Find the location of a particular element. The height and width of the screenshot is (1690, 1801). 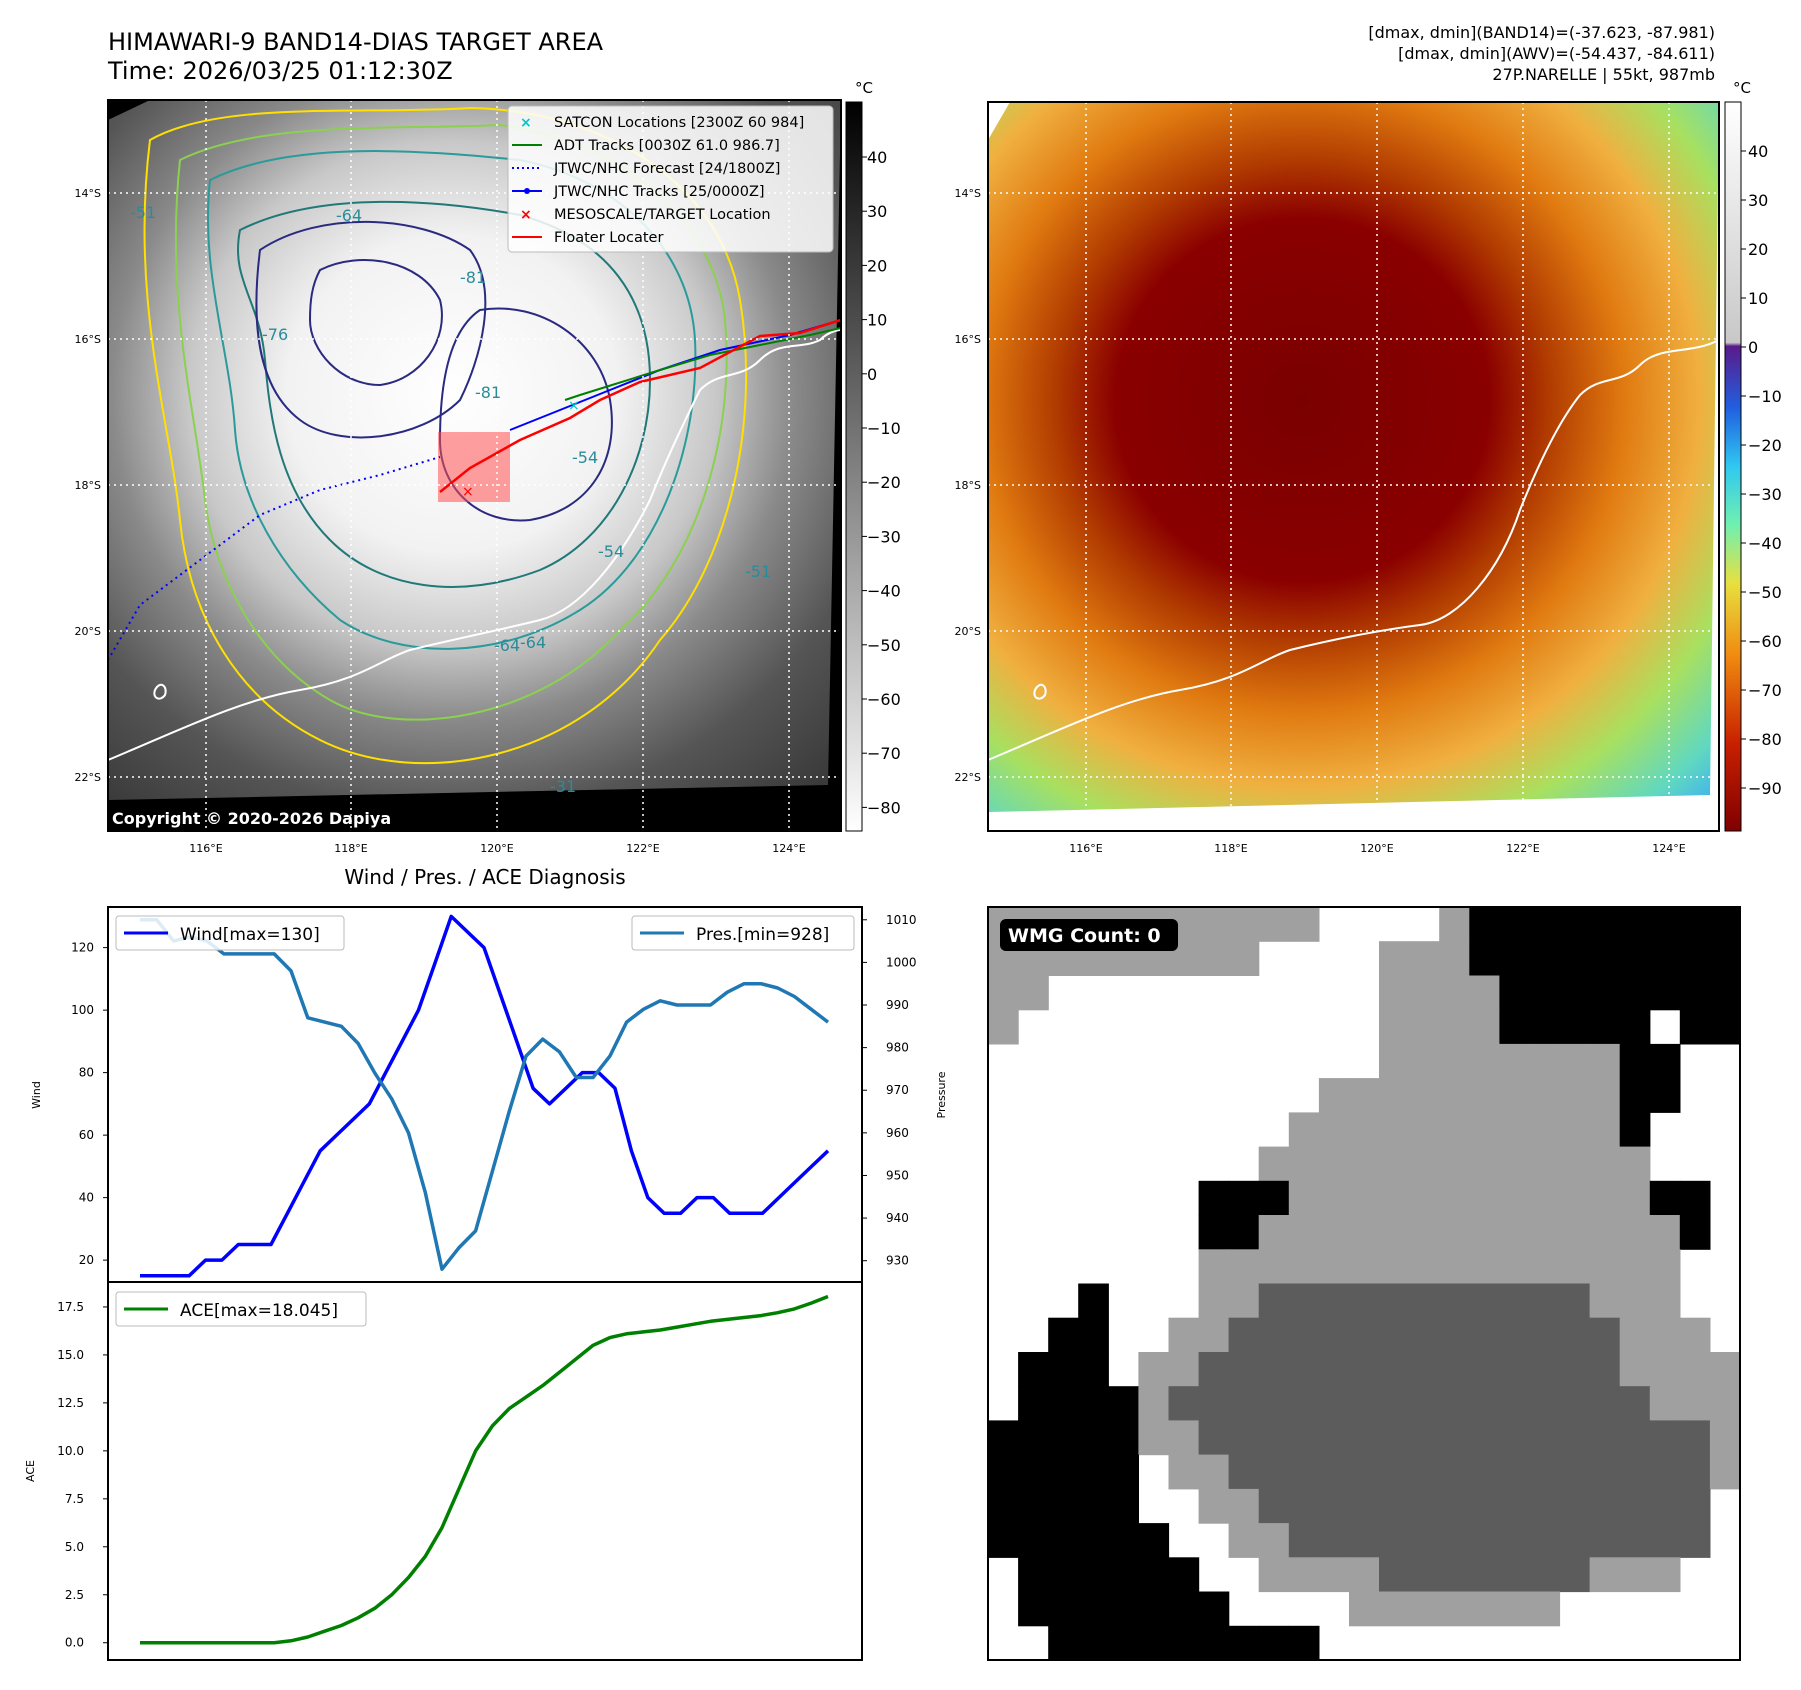

lon-labels-left: 116°E 118°E 120°E 122°E 124°E is located at coordinates (497, 848).